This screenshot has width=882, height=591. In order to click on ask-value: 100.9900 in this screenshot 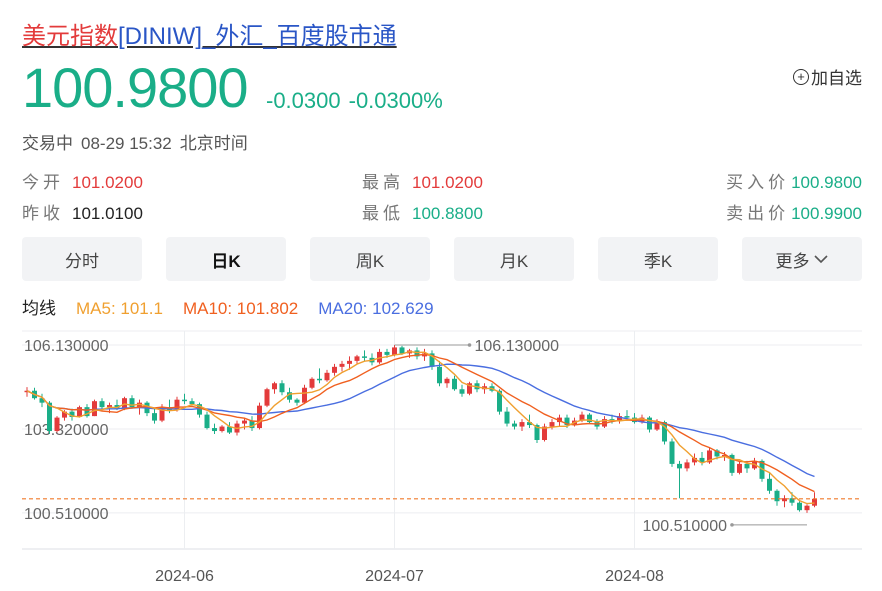, I will do `click(826, 213)`.